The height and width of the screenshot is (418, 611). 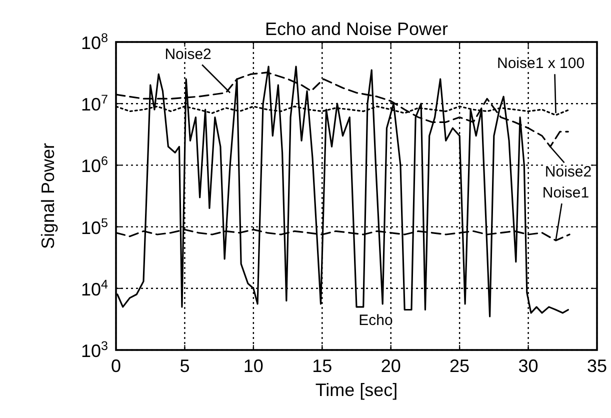 I want to click on y-tick-label: 10$^{6}$, so click(x=94, y=165).